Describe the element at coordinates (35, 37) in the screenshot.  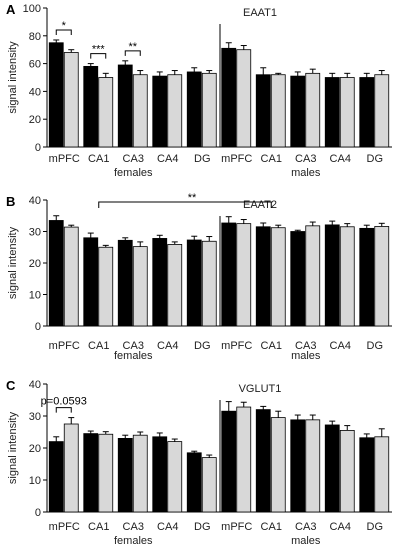
I see `y-tick-label: 80` at that location.